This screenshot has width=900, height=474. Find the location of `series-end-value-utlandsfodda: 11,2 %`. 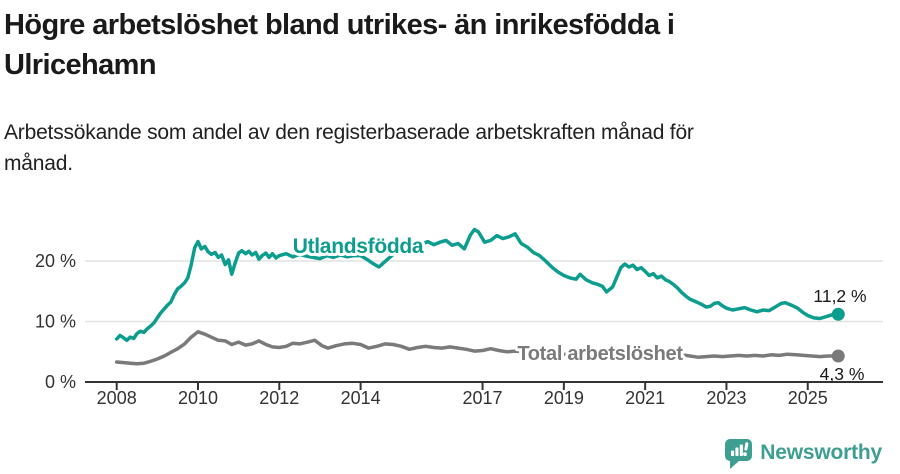

series-end-value-utlandsfodda: 11,2 % is located at coordinates (839, 296).